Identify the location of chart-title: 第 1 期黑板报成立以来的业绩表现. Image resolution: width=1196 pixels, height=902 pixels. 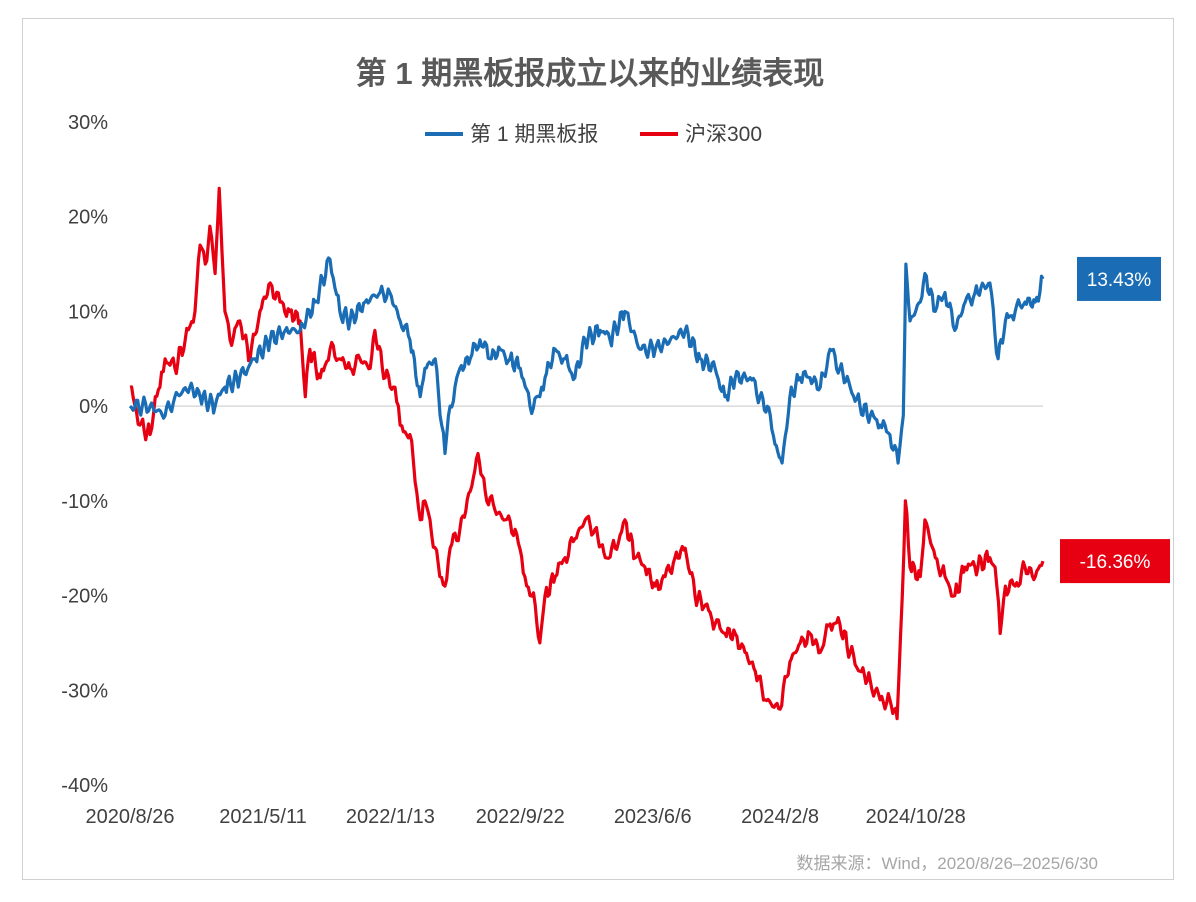
(590, 73).